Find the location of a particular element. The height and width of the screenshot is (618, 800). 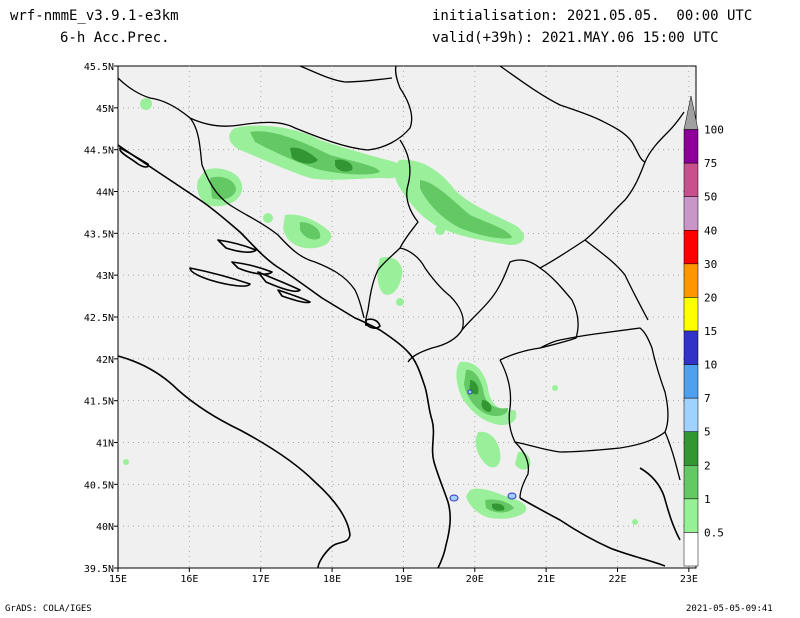

lon-tick-label: 23E is located at coordinates (689, 579).